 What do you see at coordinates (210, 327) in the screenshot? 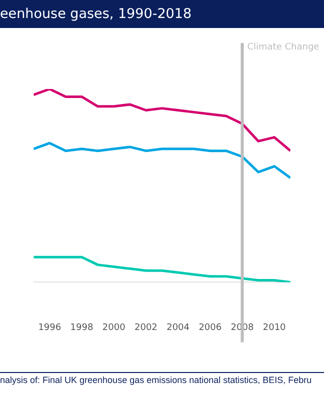
I see `x-tick-label: 2006` at bounding box center [210, 327].